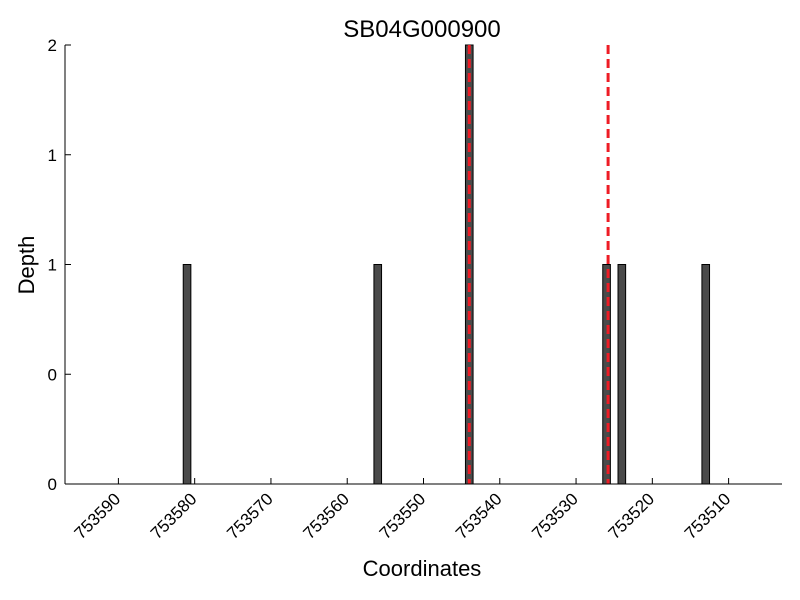 Image resolution: width=800 pixels, height=600 pixels. Describe the element at coordinates (538, 264) in the screenshot. I see `markers-layer` at that location.